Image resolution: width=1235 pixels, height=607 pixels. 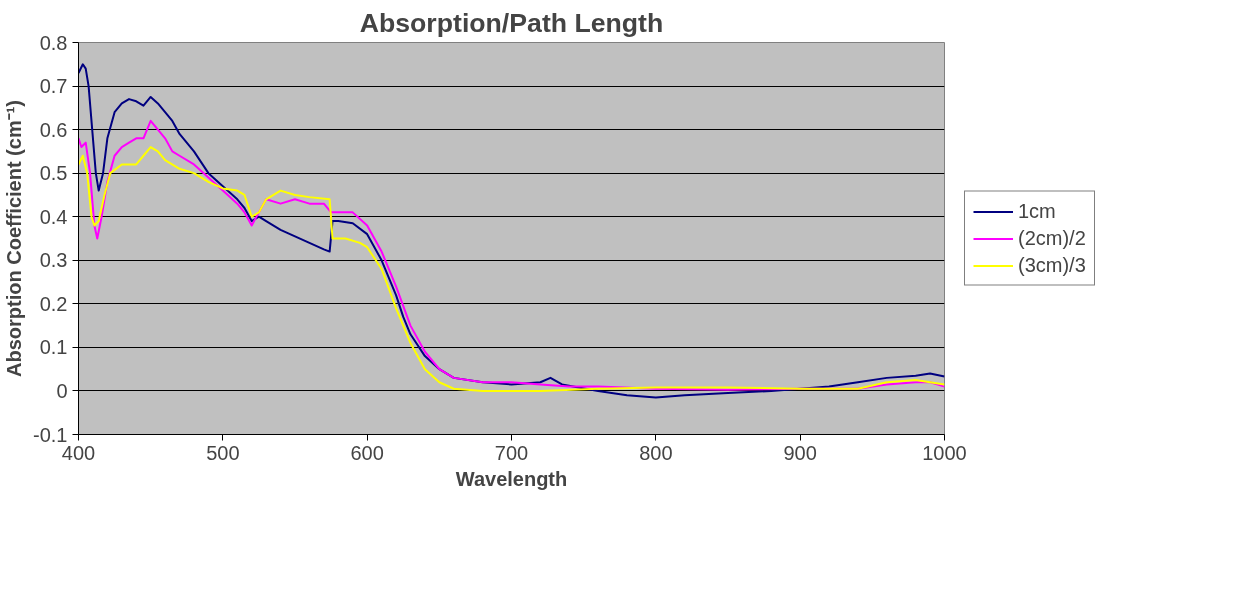 I want to click on y-tick-label: 0.6, so click(x=53, y=129).